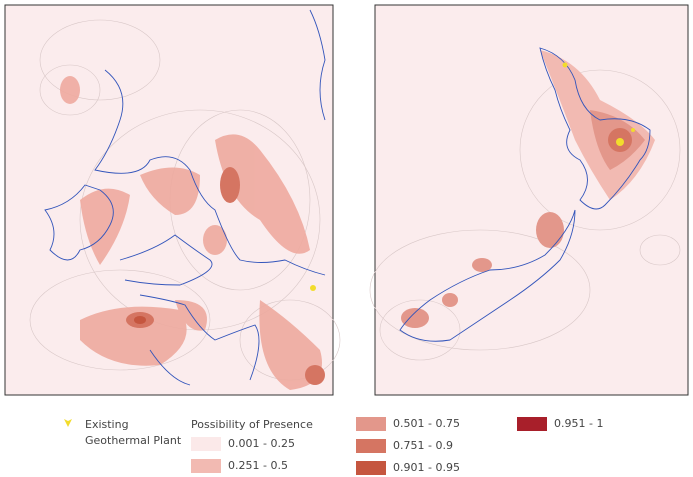  Describe the element at coordinates (261, 443) in the screenshot. I see `legend-label: 0.001 - 0.25` at that location.